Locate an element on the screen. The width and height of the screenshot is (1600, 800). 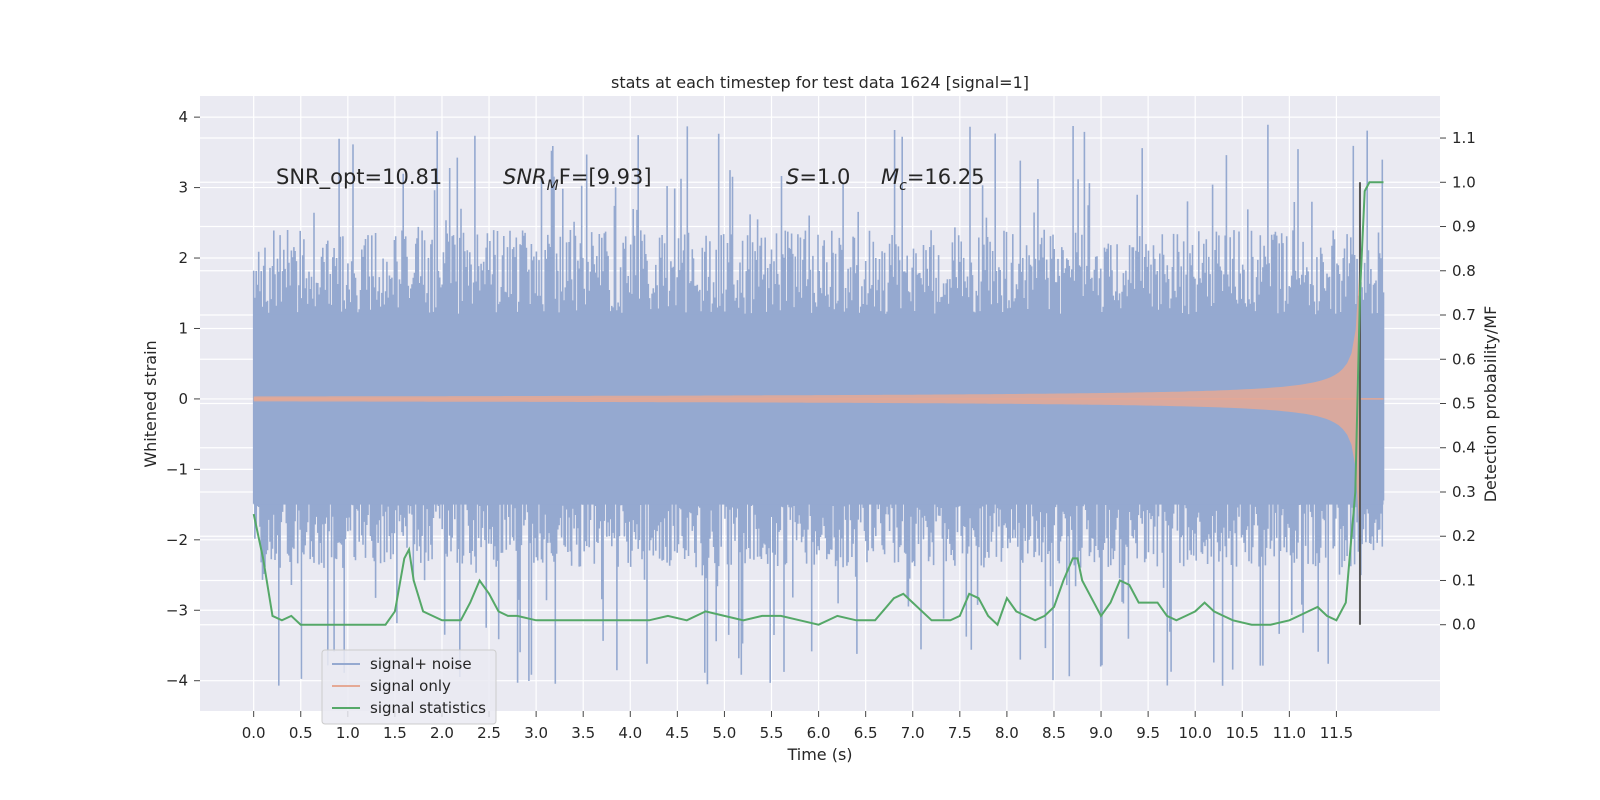
annotation-snr-mf-sub: M is located at coordinates (553, 186).